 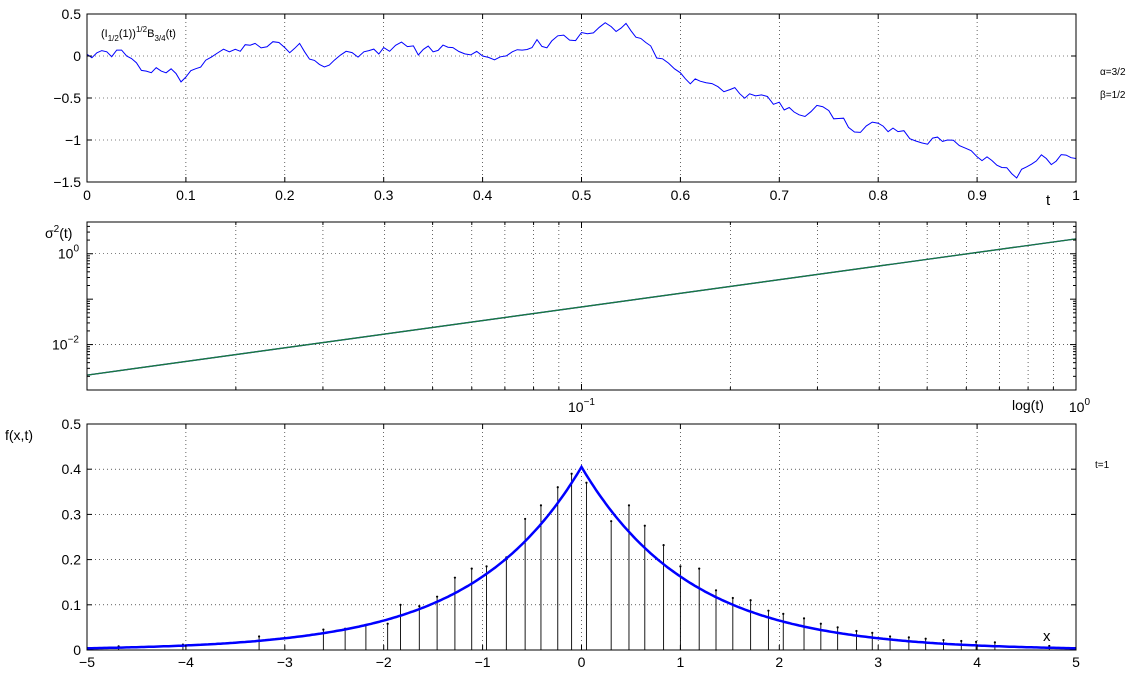 I want to click on ylabel-superscript: 2, so click(x=57, y=229).